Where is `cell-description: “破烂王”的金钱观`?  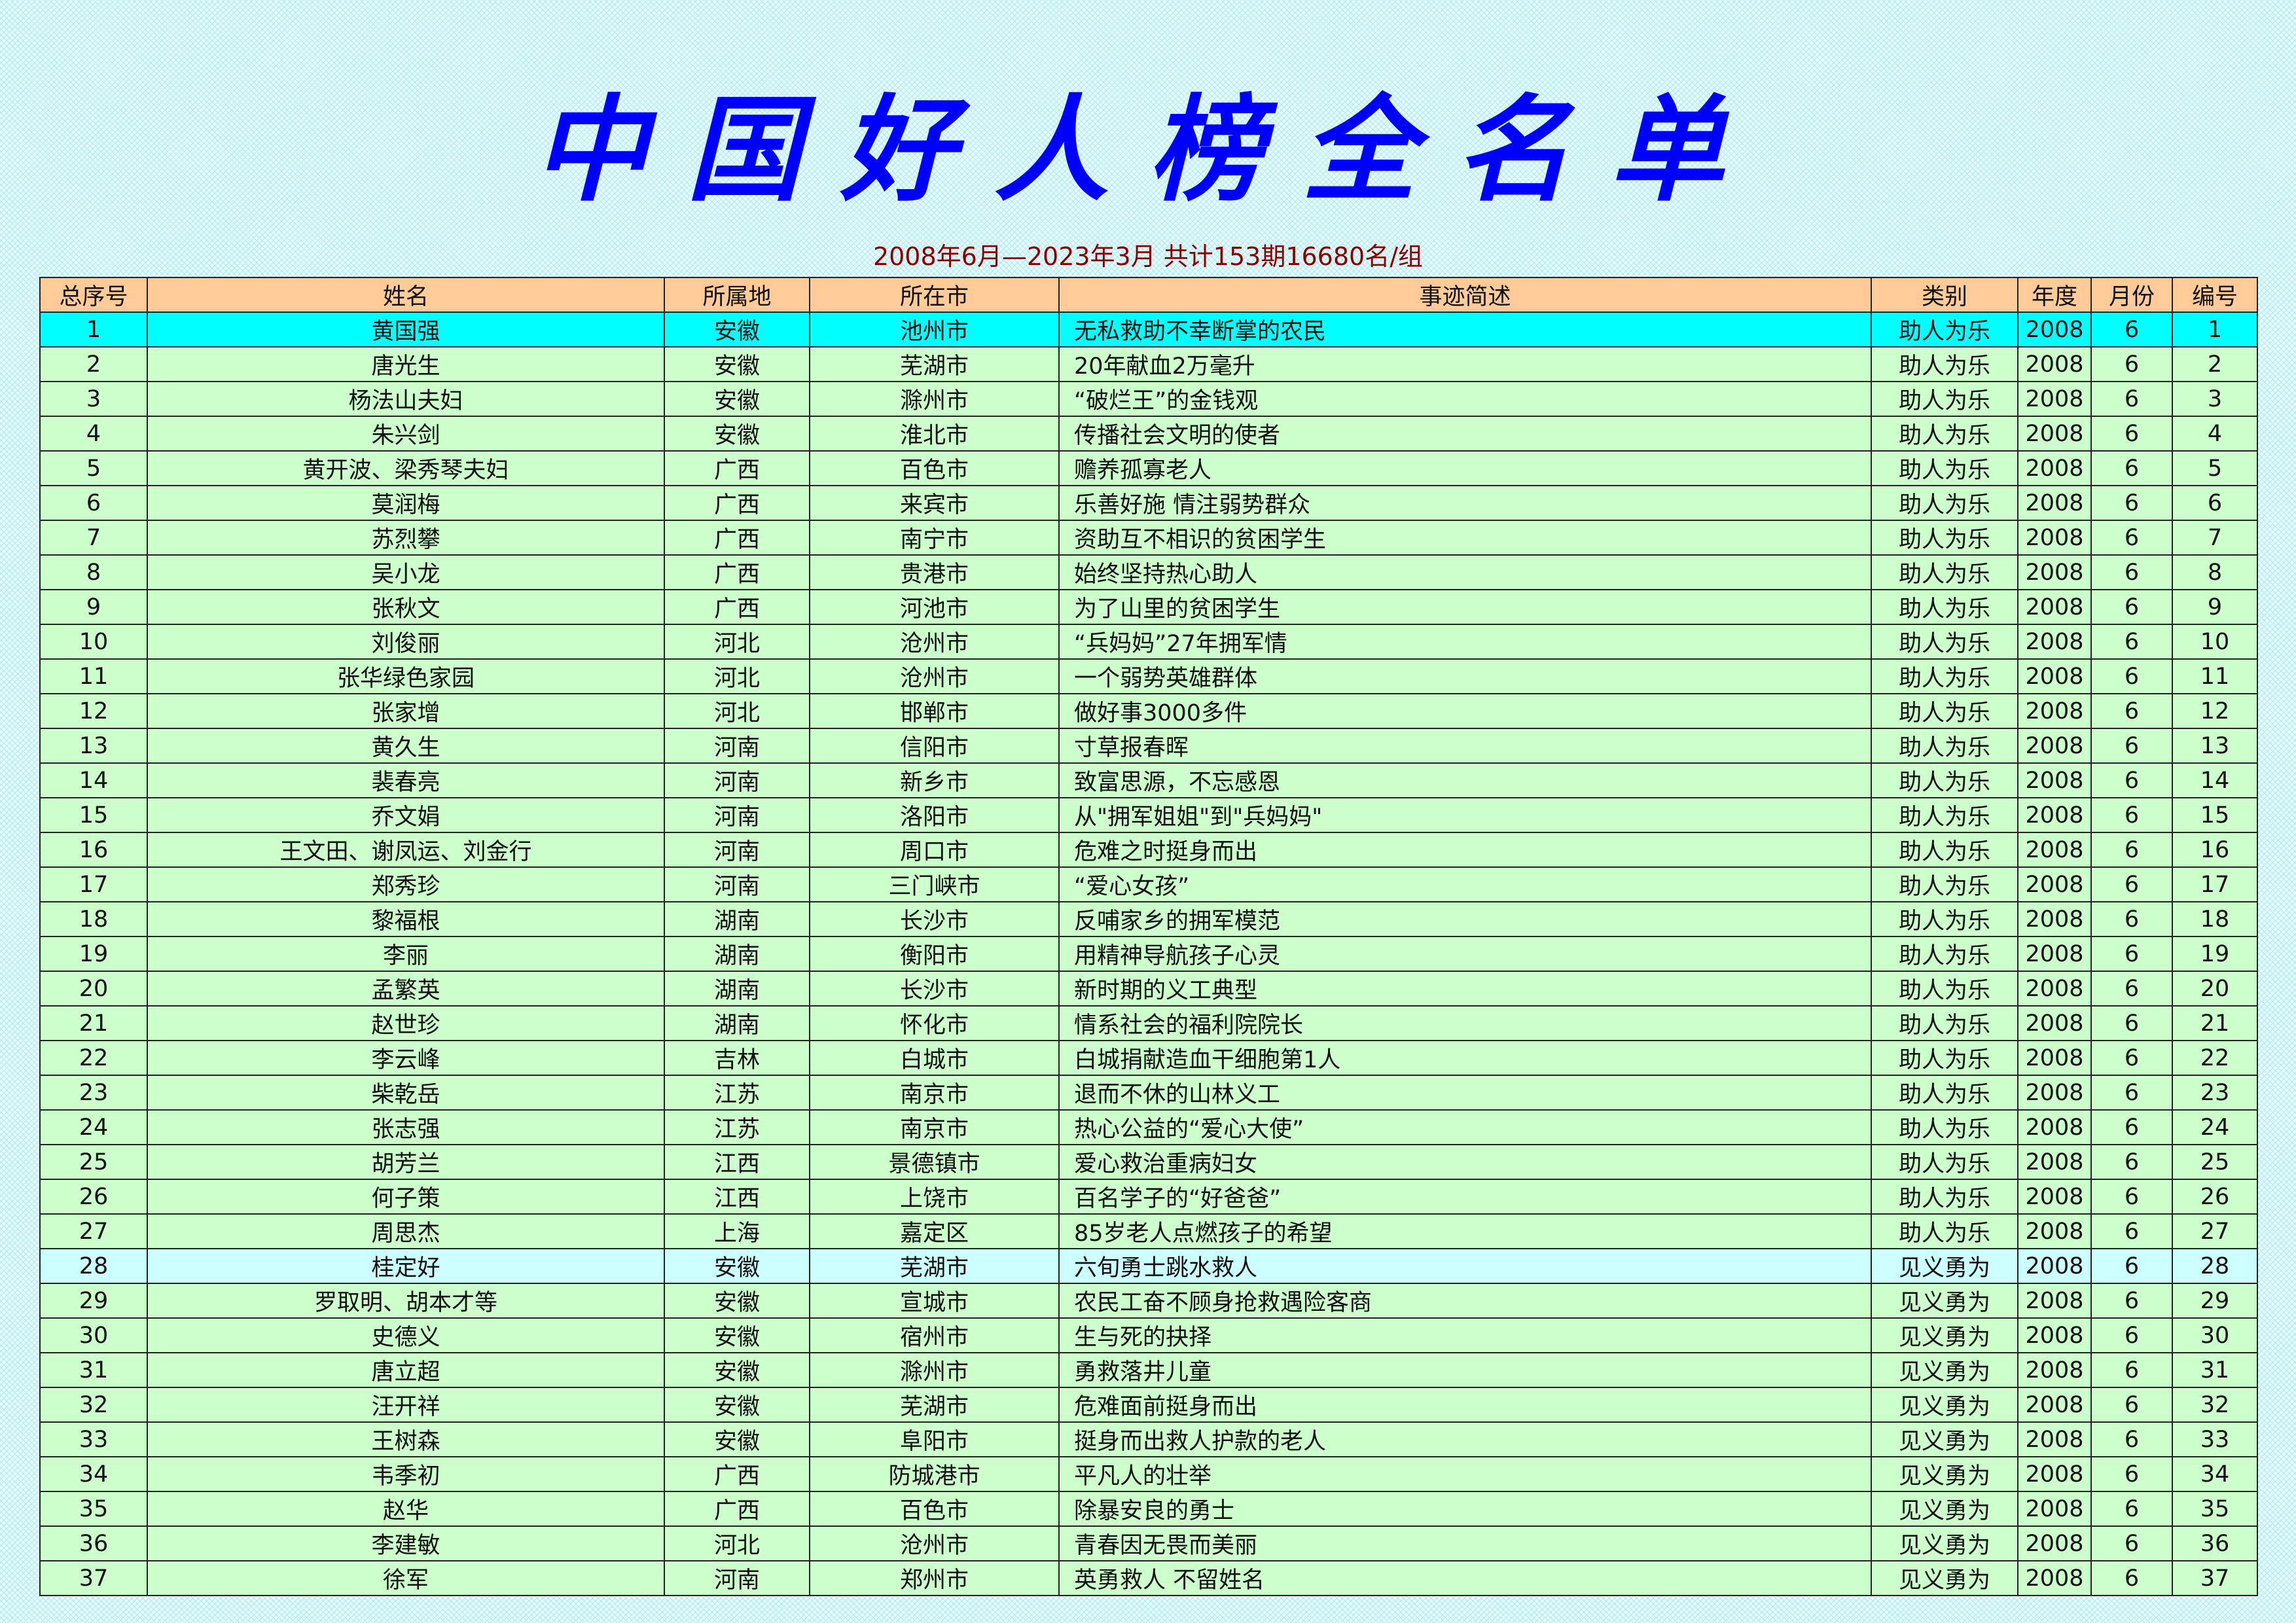
cell-description: “破烂王”的金钱观 is located at coordinates (1465, 399).